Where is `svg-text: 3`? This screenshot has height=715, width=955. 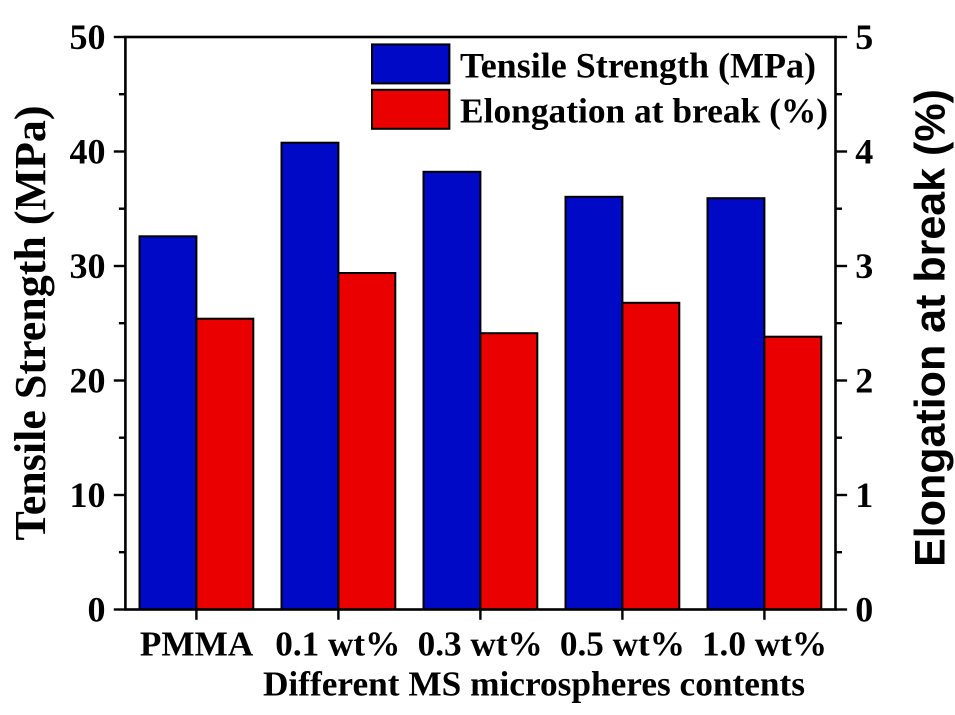 svg-text: 3 is located at coordinates (864, 266).